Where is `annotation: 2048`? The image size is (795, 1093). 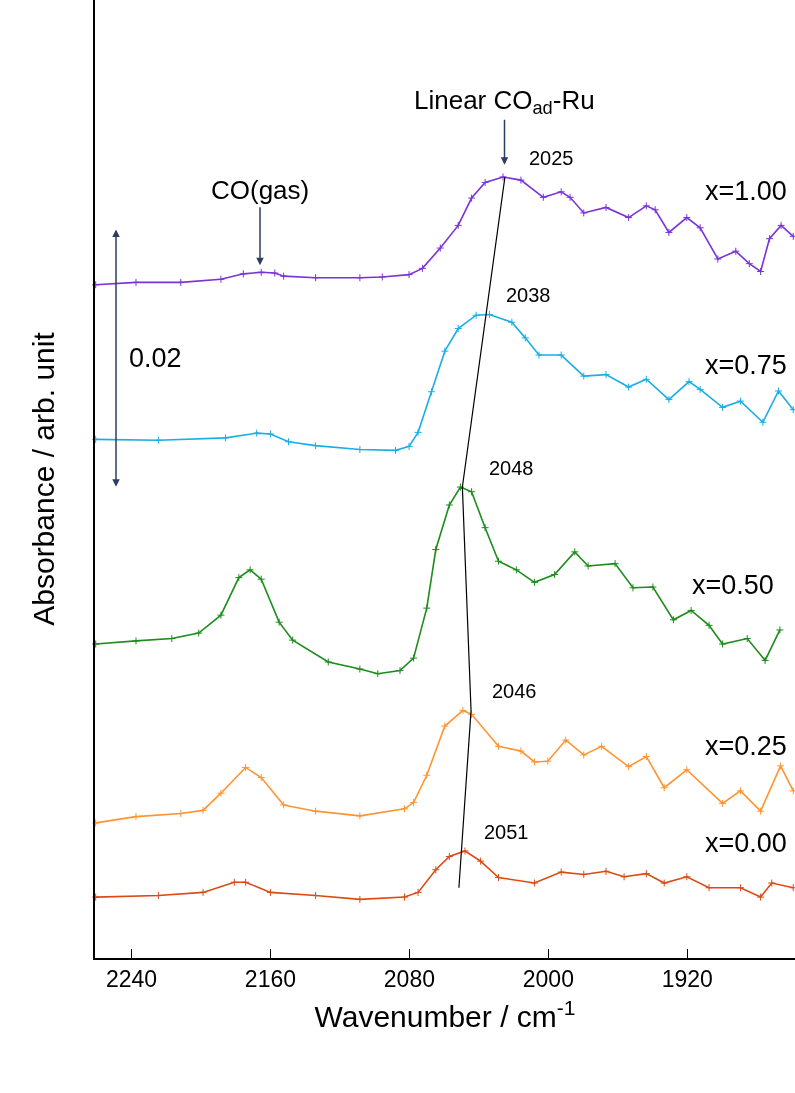 annotation: 2048 is located at coordinates (511, 468).